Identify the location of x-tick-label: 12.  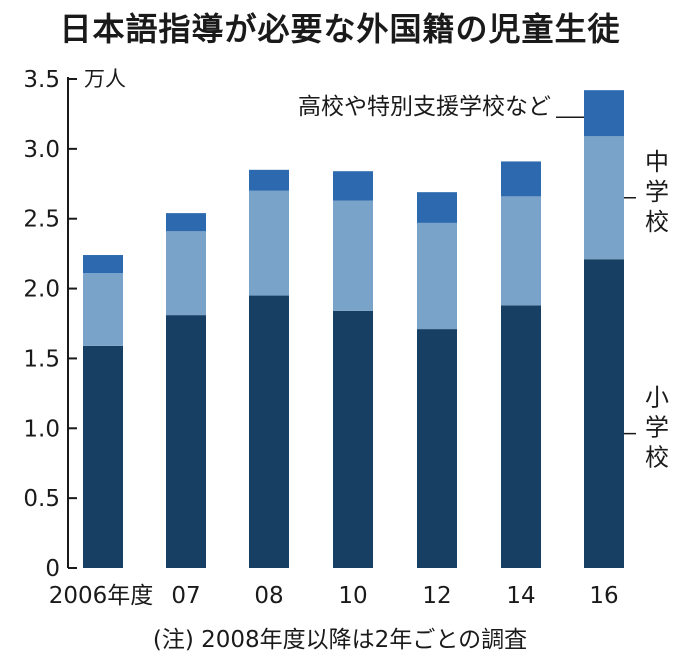
(436, 596).